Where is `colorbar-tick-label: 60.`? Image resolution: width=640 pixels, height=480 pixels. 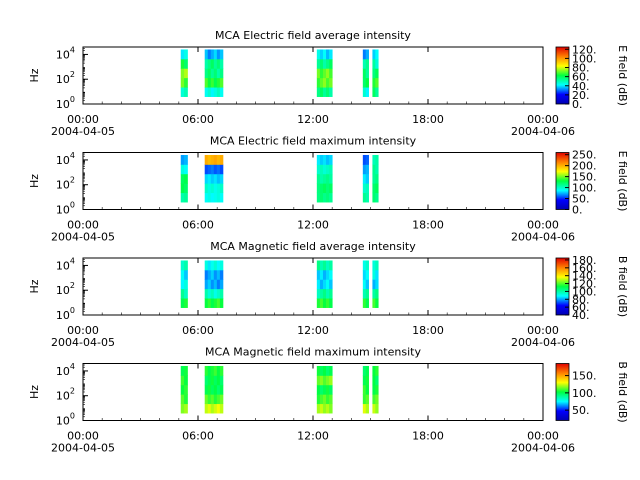 colorbar-tick-label: 60. is located at coordinates (581, 77).